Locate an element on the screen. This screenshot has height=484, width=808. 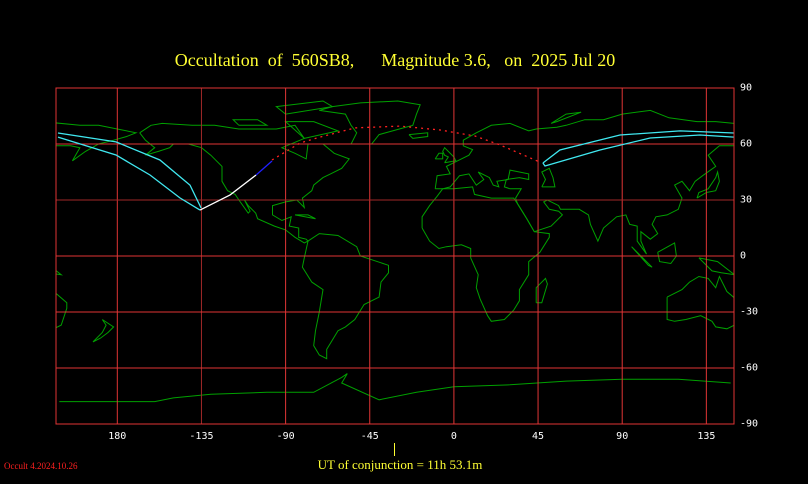
latitude-label: -30 is located at coordinates (749, 312).